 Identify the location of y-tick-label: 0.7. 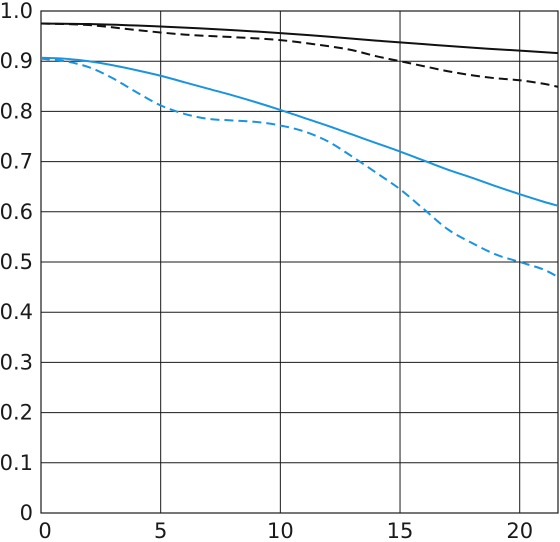
(16, 162).